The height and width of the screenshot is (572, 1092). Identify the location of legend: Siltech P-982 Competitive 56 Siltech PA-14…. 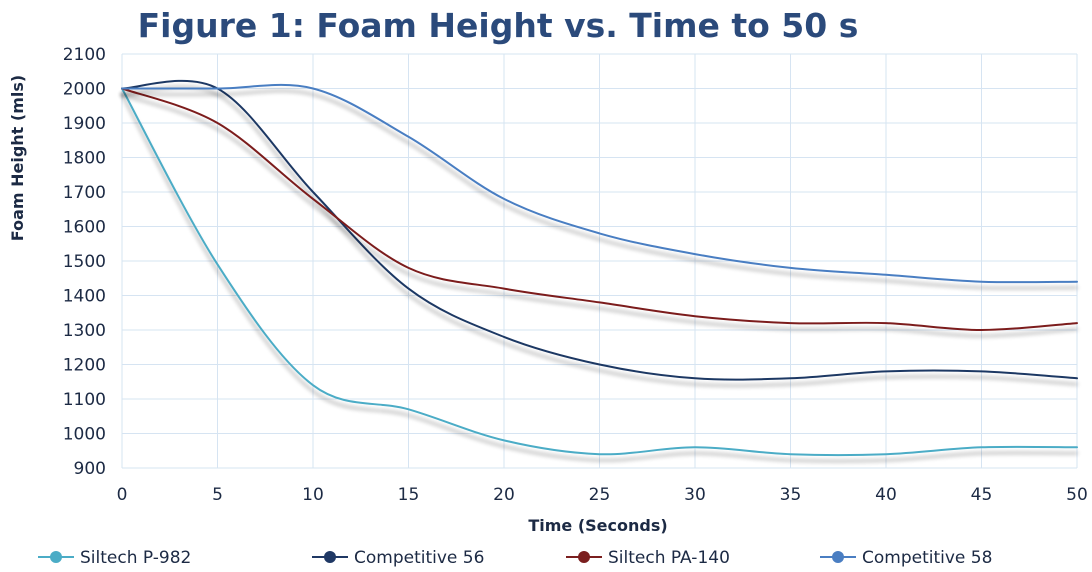
(515, 558).